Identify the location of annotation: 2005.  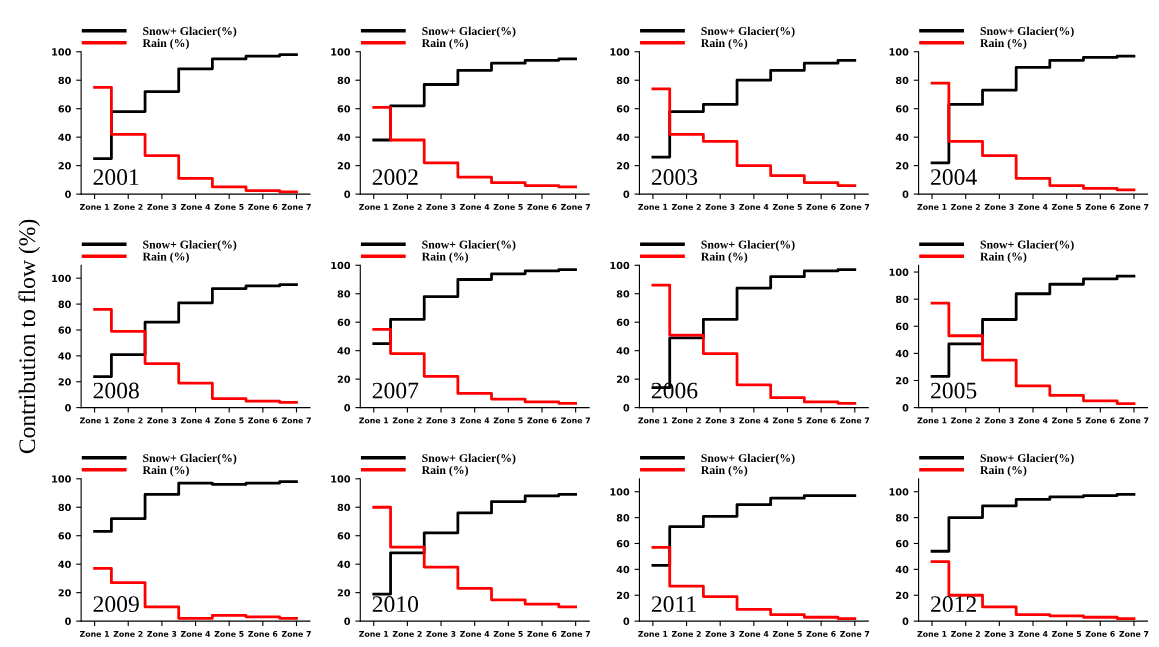
(954, 390).